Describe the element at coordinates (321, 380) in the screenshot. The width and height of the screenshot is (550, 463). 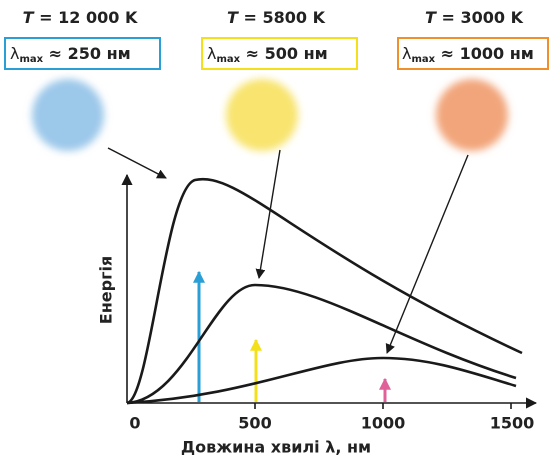
I see `curve` at that location.